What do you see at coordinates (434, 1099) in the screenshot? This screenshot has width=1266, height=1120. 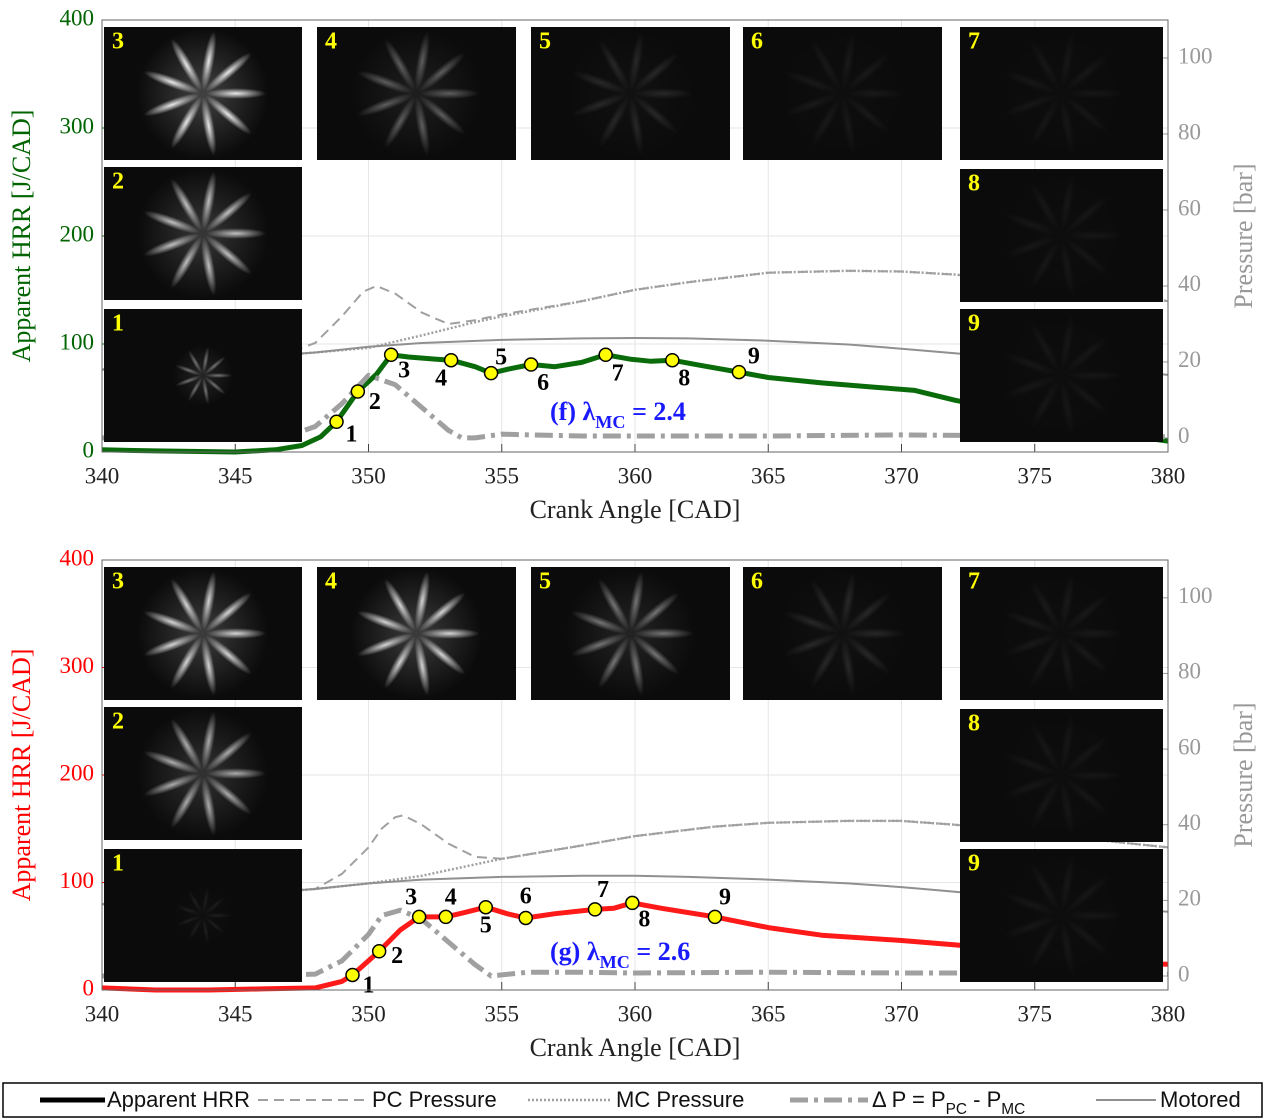 I see `legend-label: PC Pressure` at bounding box center [434, 1099].